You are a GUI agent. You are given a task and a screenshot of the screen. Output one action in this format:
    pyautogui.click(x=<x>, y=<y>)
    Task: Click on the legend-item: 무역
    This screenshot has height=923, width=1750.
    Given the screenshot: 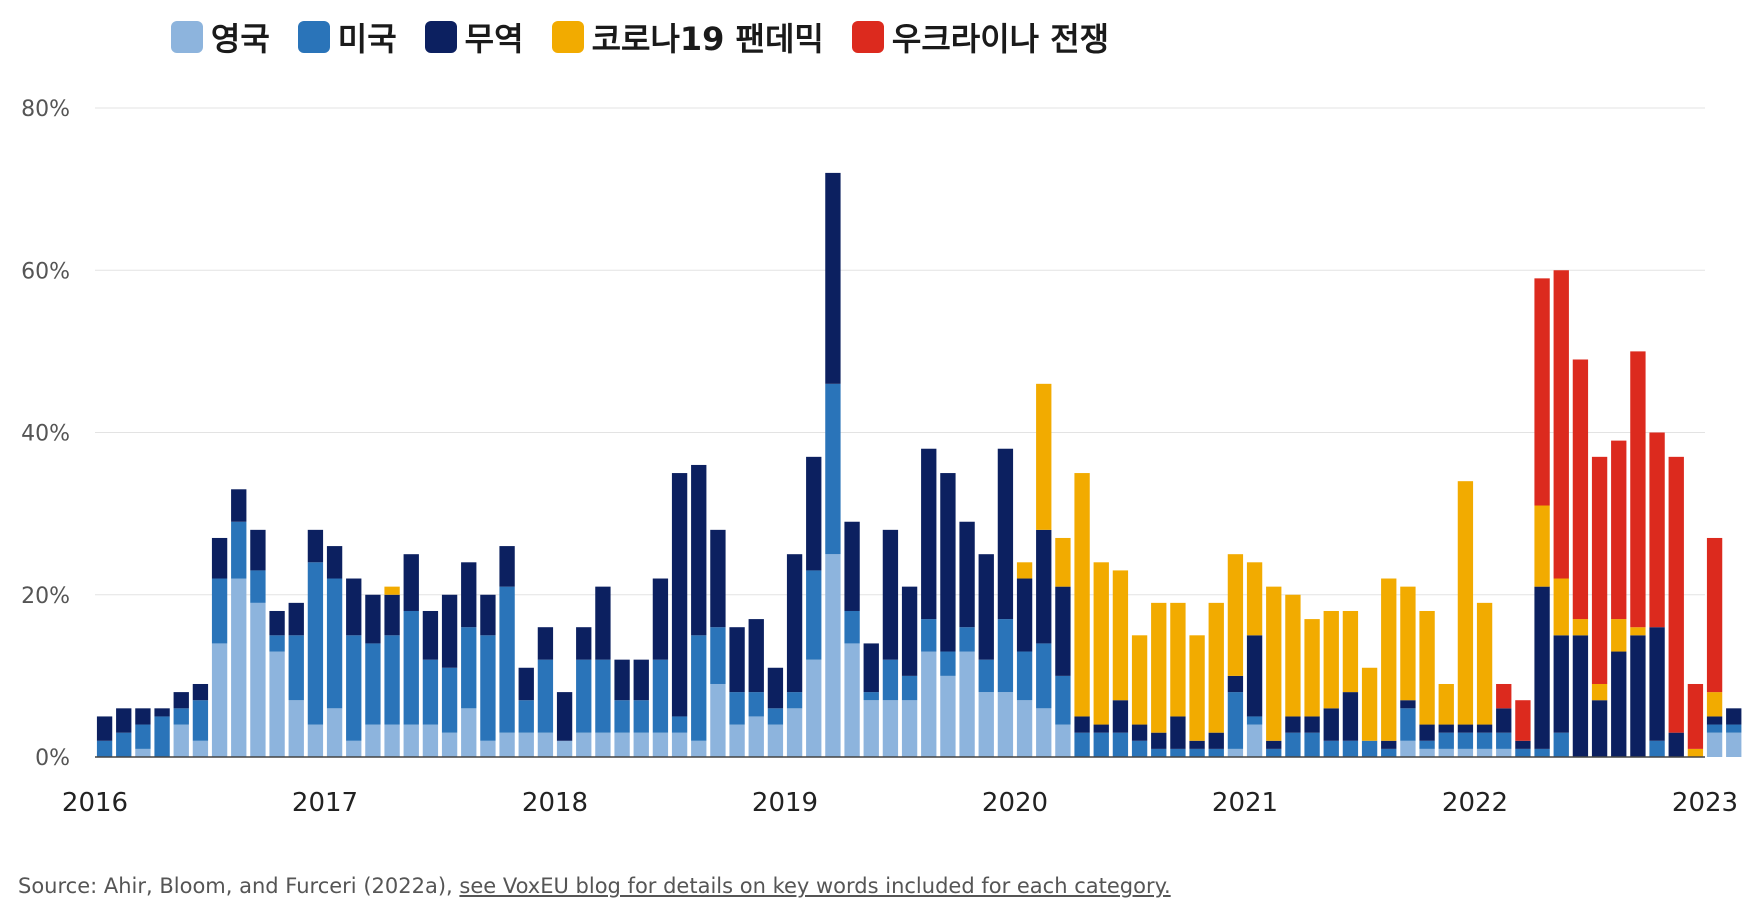 What is the action you would take?
    pyautogui.click(x=474, y=37)
    